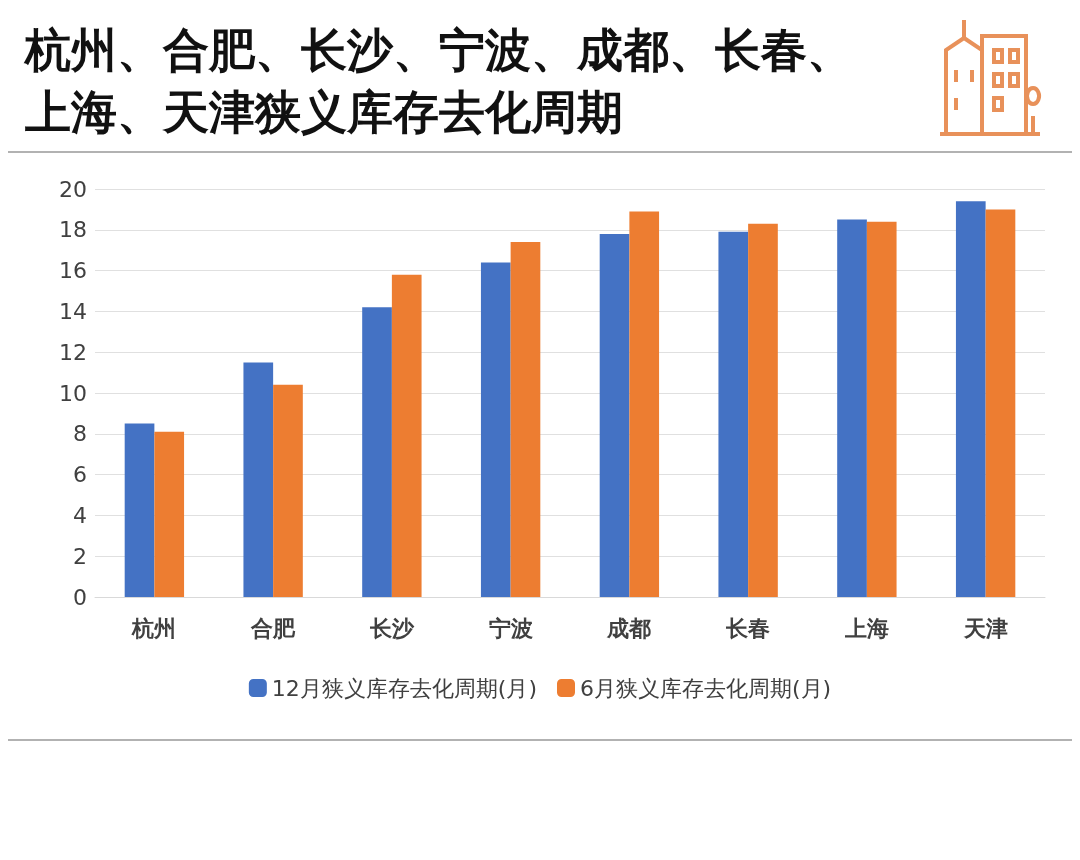 The width and height of the screenshot is (1080, 860). I want to click on y-tick-label: 12, so click(73, 352).